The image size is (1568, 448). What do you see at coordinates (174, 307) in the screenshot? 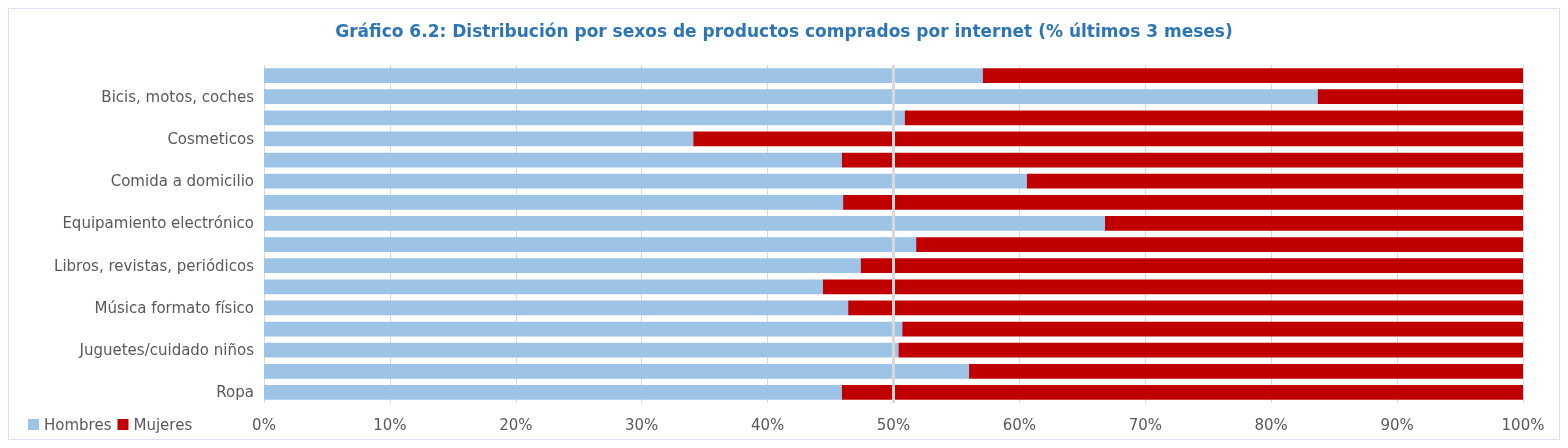
I see `y-tick-label: Música formato físico` at bounding box center [174, 307].